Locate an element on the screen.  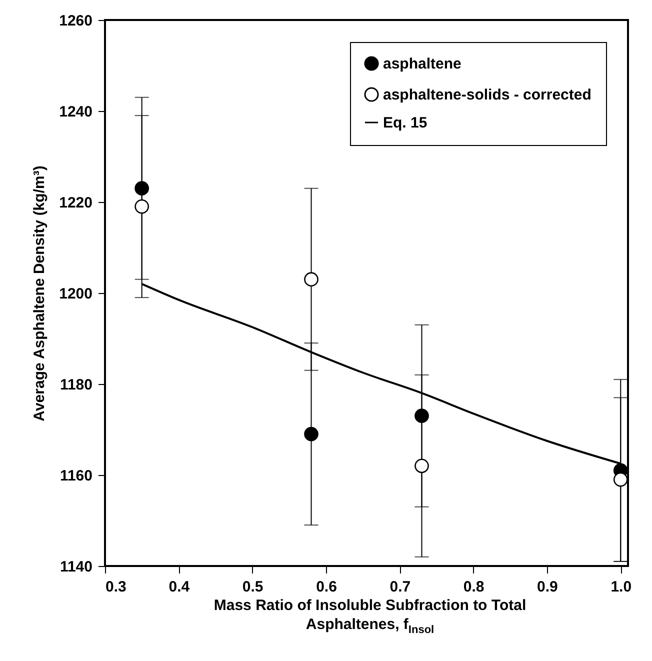
legend-label: asphaltene-solids - corrected is located at coordinates (487, 95).